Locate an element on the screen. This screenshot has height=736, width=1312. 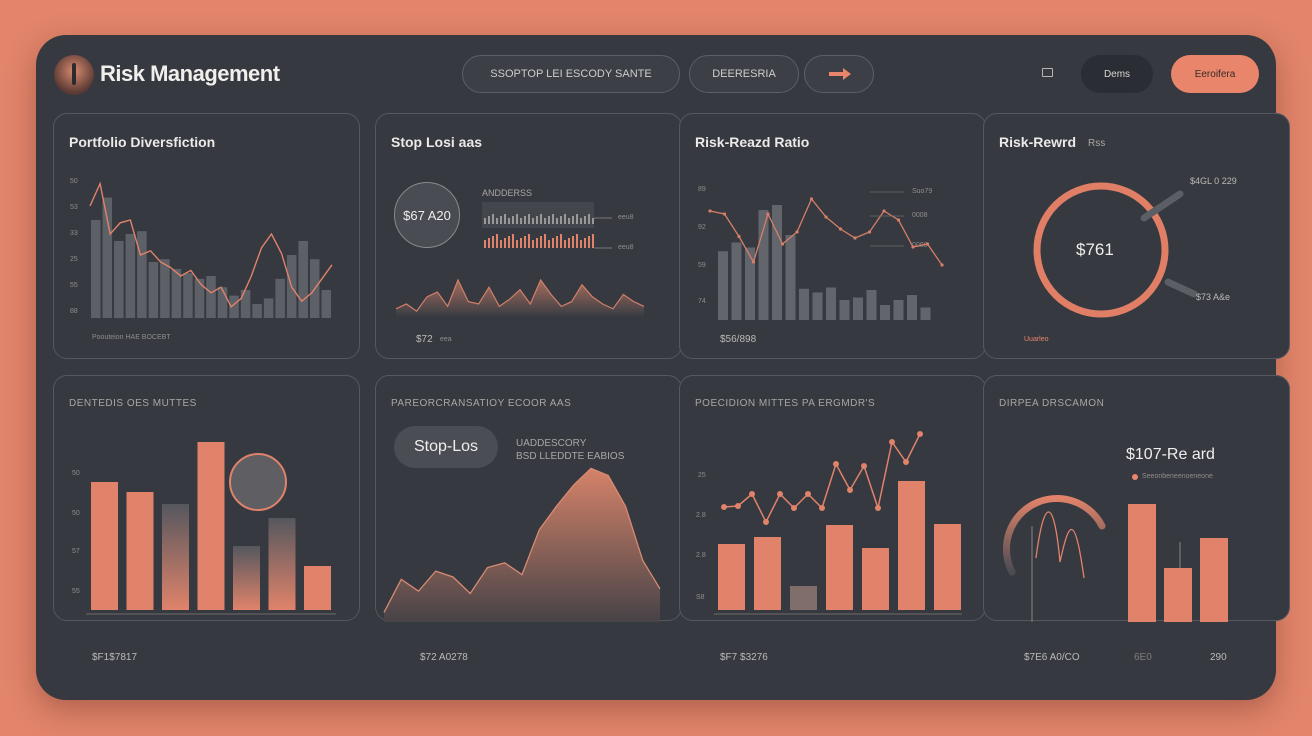
card-footer: $F1$7817 is located at coordinates (115, 657).